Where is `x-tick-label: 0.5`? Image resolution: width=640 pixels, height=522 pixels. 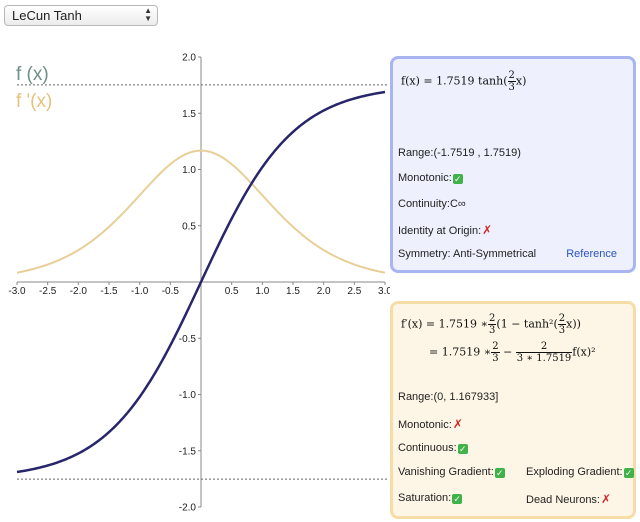
x-tick-label: 0.5 is located at coordinates (232, 291).